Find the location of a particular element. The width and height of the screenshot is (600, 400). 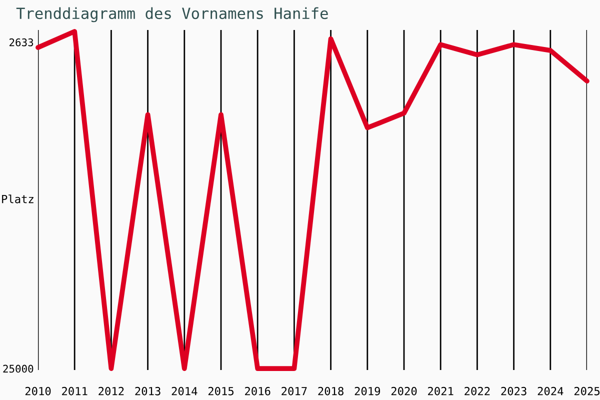

y-axis-title: Platz is located at coordinates (18, 199).